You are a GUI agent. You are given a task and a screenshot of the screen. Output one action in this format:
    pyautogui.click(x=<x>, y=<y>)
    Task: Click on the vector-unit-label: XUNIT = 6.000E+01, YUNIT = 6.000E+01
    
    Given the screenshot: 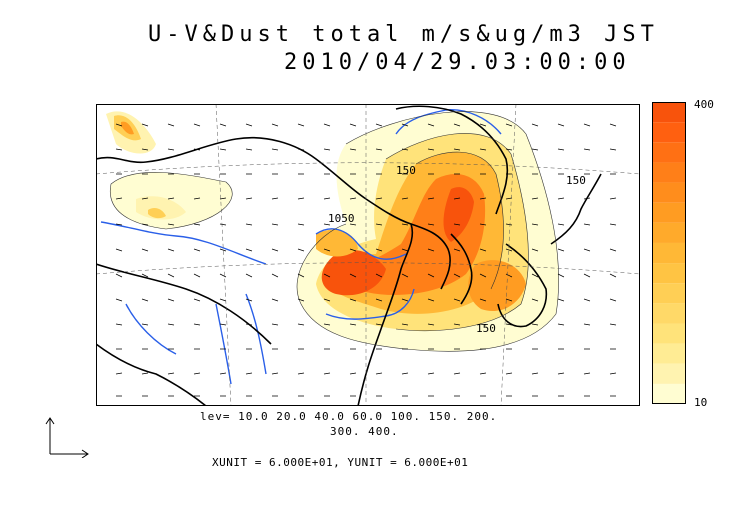 What is the action you would take?
    pyautogui.click(x=340, y=462)
    